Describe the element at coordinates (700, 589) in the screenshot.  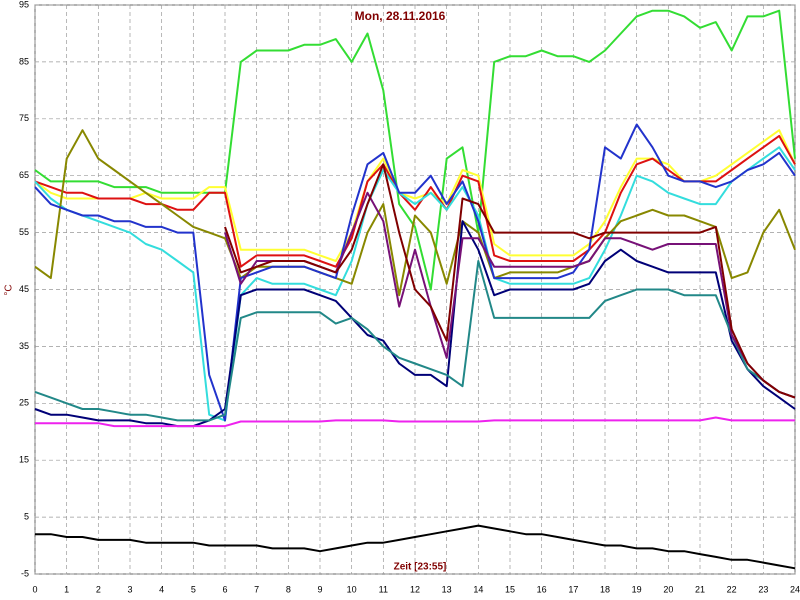
I see `x-tick-label: 21` at that location.